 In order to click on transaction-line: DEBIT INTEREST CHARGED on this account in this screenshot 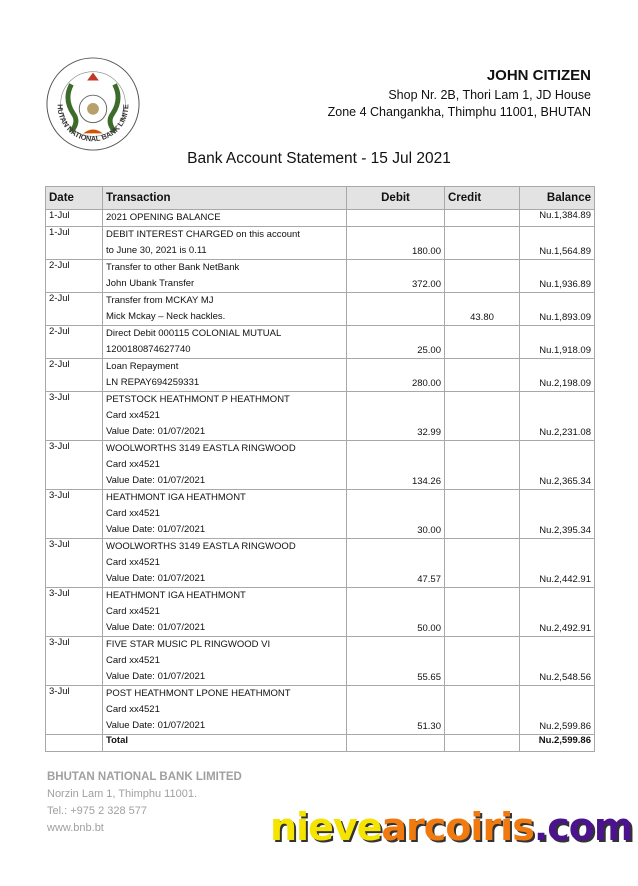, I will do `click(203, 234)`.